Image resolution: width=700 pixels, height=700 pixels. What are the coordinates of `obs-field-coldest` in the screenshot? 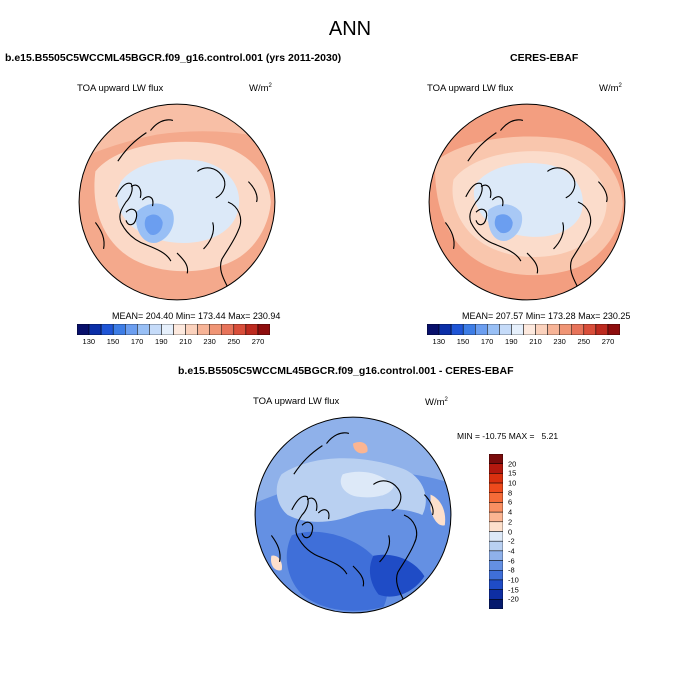 It's located at (503, 224).